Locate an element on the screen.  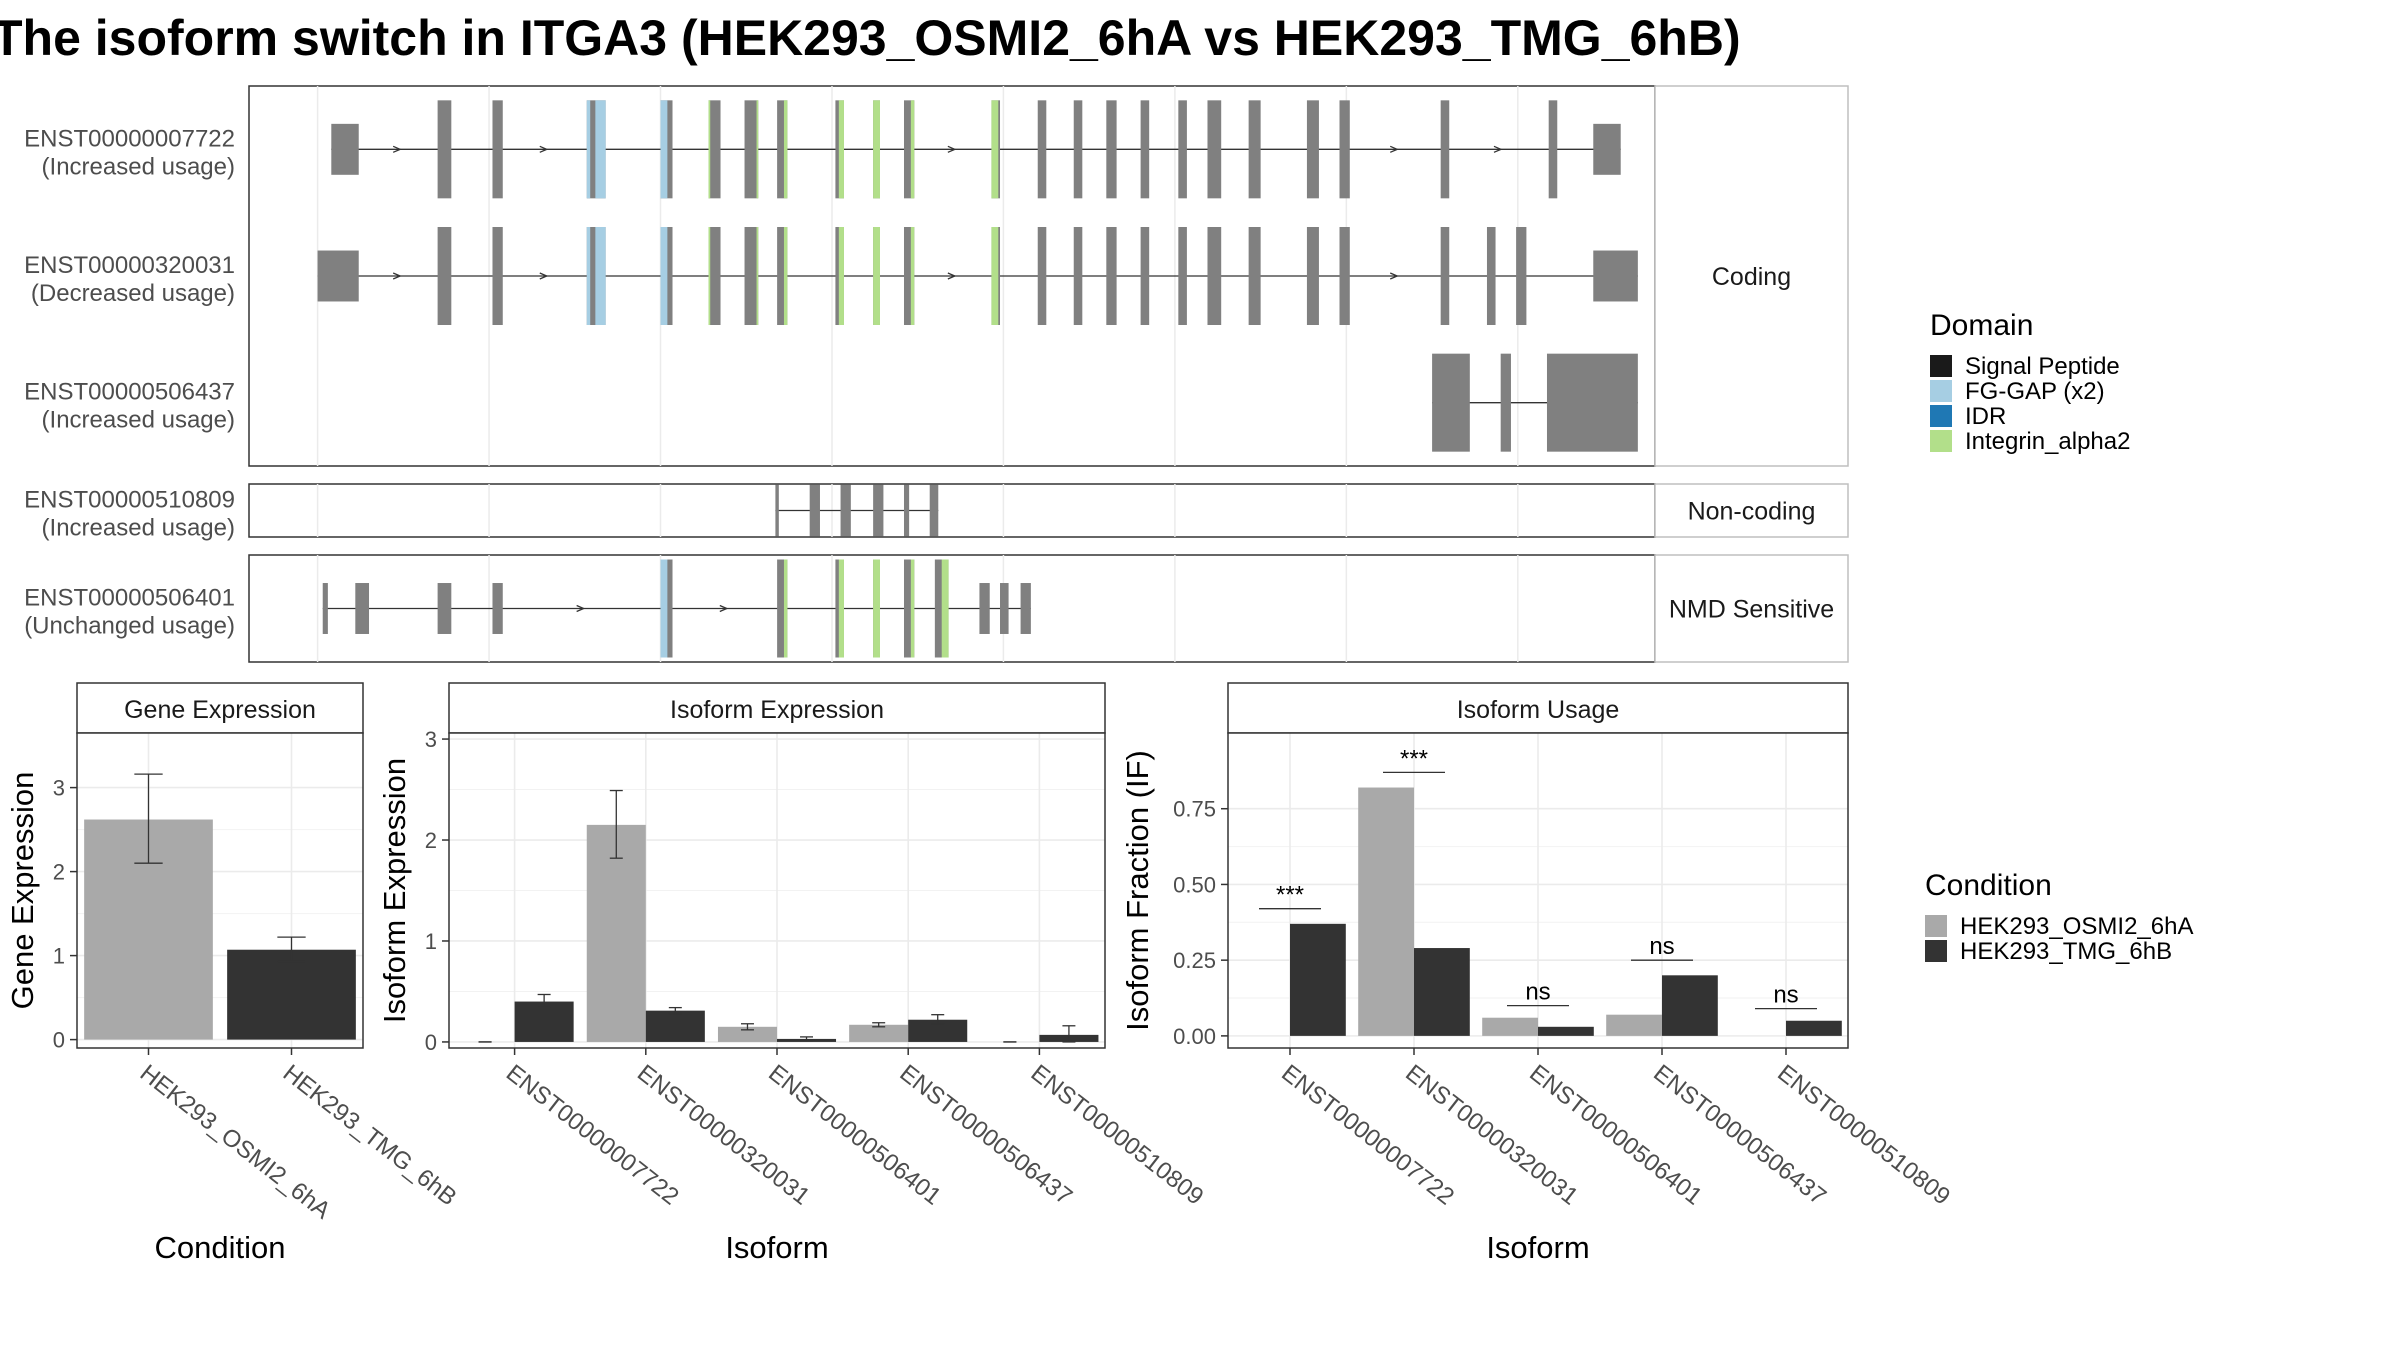
x-axis-label: Condition is located at coordinates (220, 1247).